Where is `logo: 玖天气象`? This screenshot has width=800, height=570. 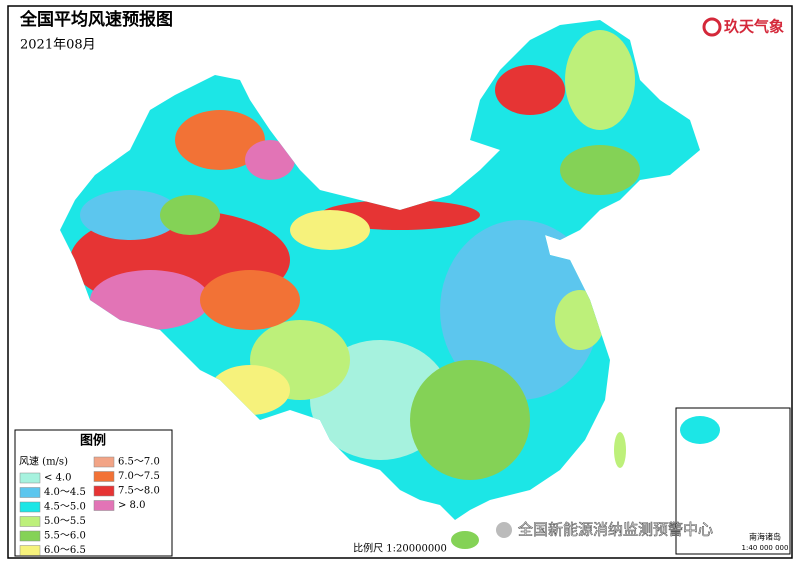 logo: 玖天气象 is located at coordinates (754, 27).